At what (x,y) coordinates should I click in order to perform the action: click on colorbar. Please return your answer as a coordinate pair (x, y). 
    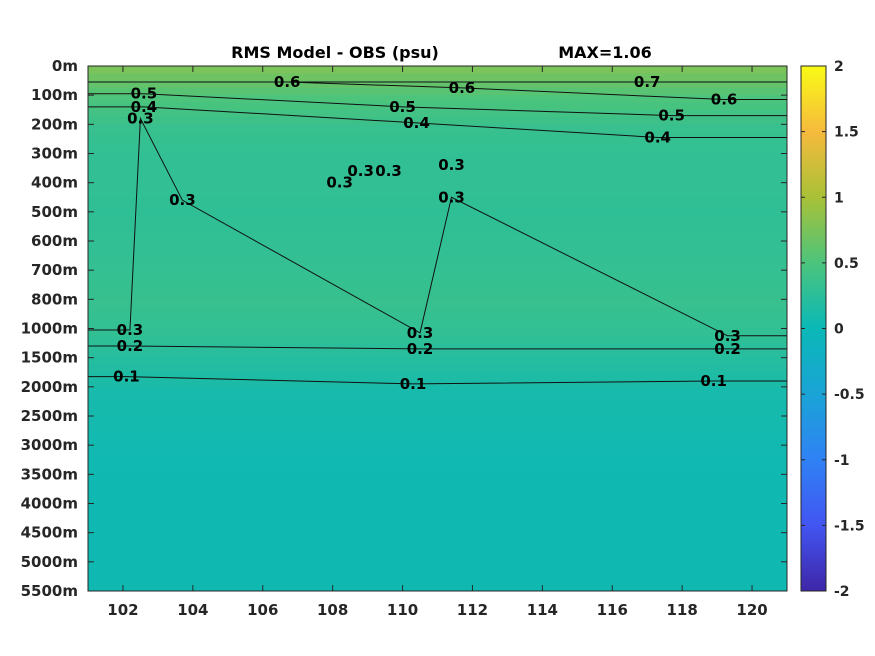
    Looking at the image, I should click on (813, 328).